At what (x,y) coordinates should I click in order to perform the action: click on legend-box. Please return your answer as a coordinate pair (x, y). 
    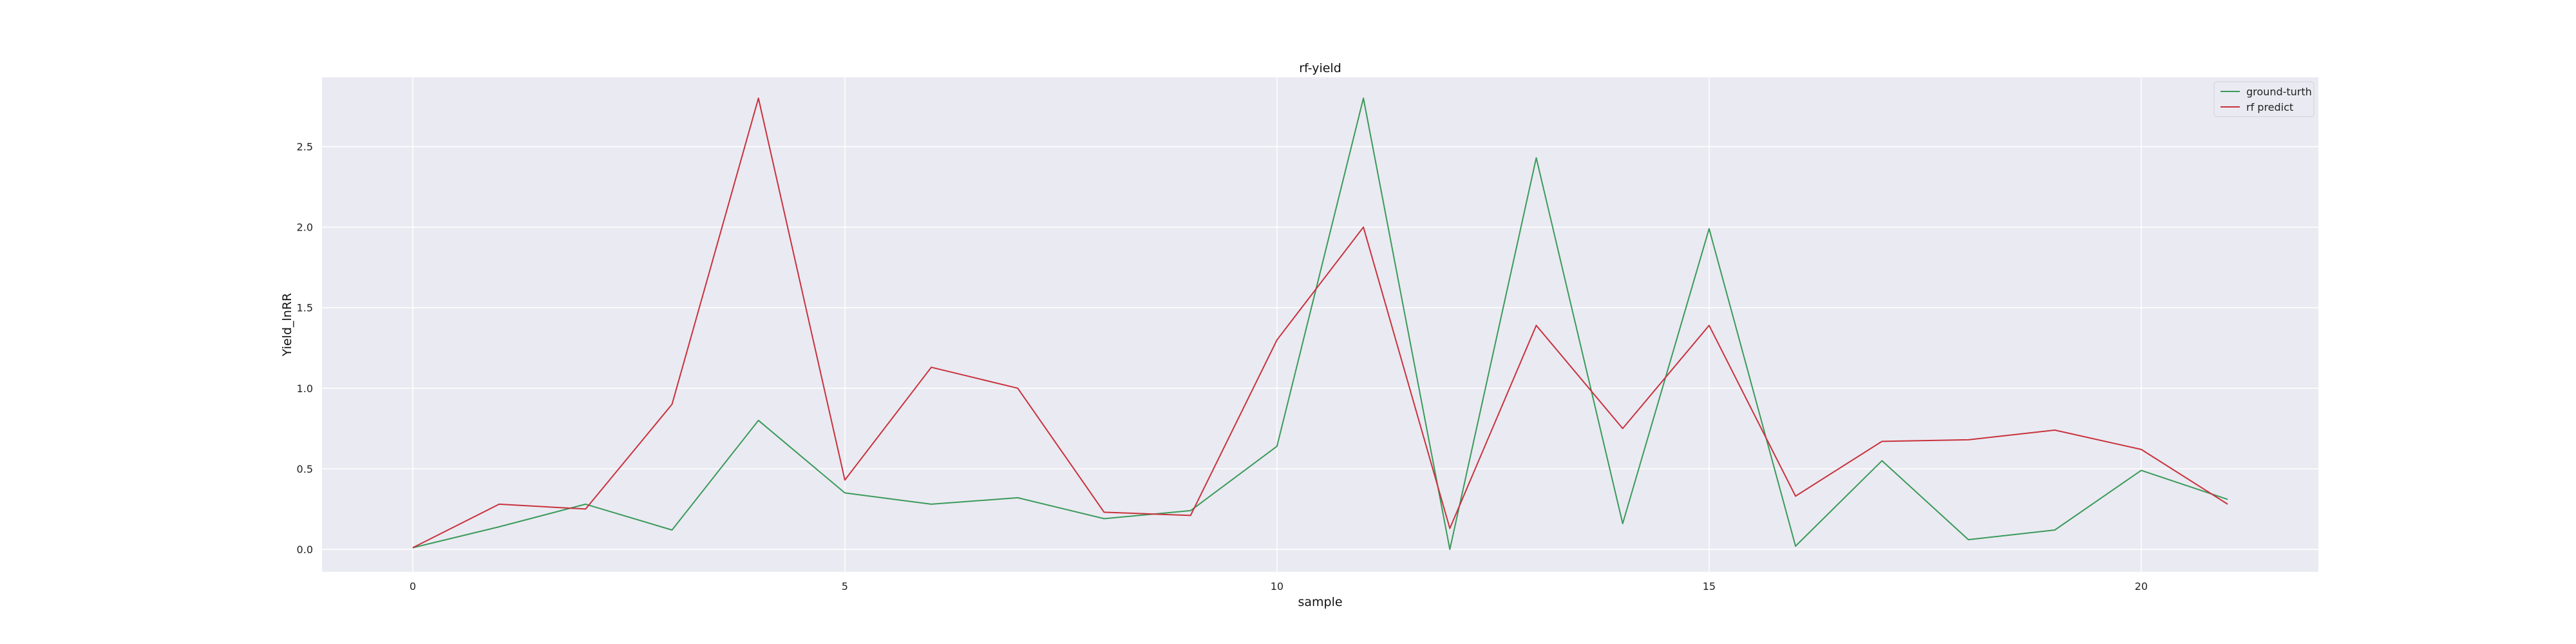
    Looking at the image, I should click on (2264, 99).